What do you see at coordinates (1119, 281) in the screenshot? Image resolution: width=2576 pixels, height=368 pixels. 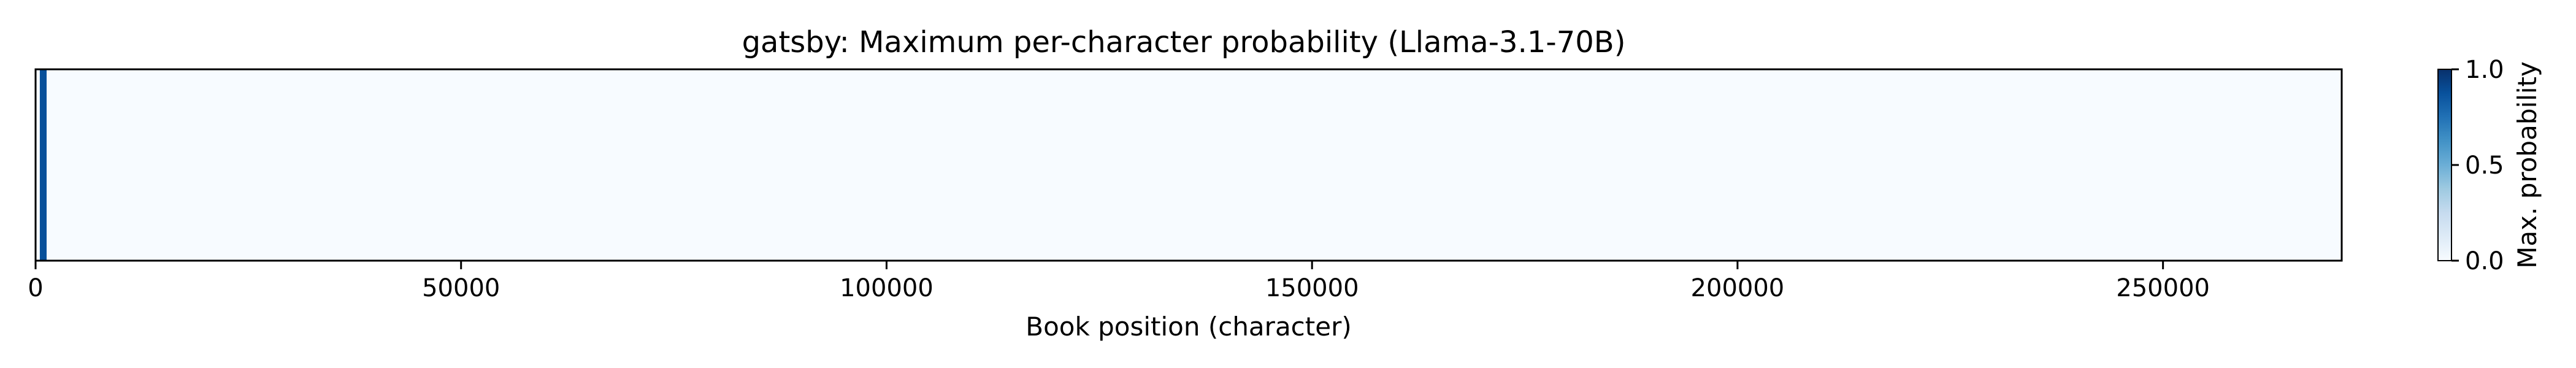 I see `x-axis-ticks: 0 50000 100000 150000 200000 250000` at bounding box center [1119, 281].